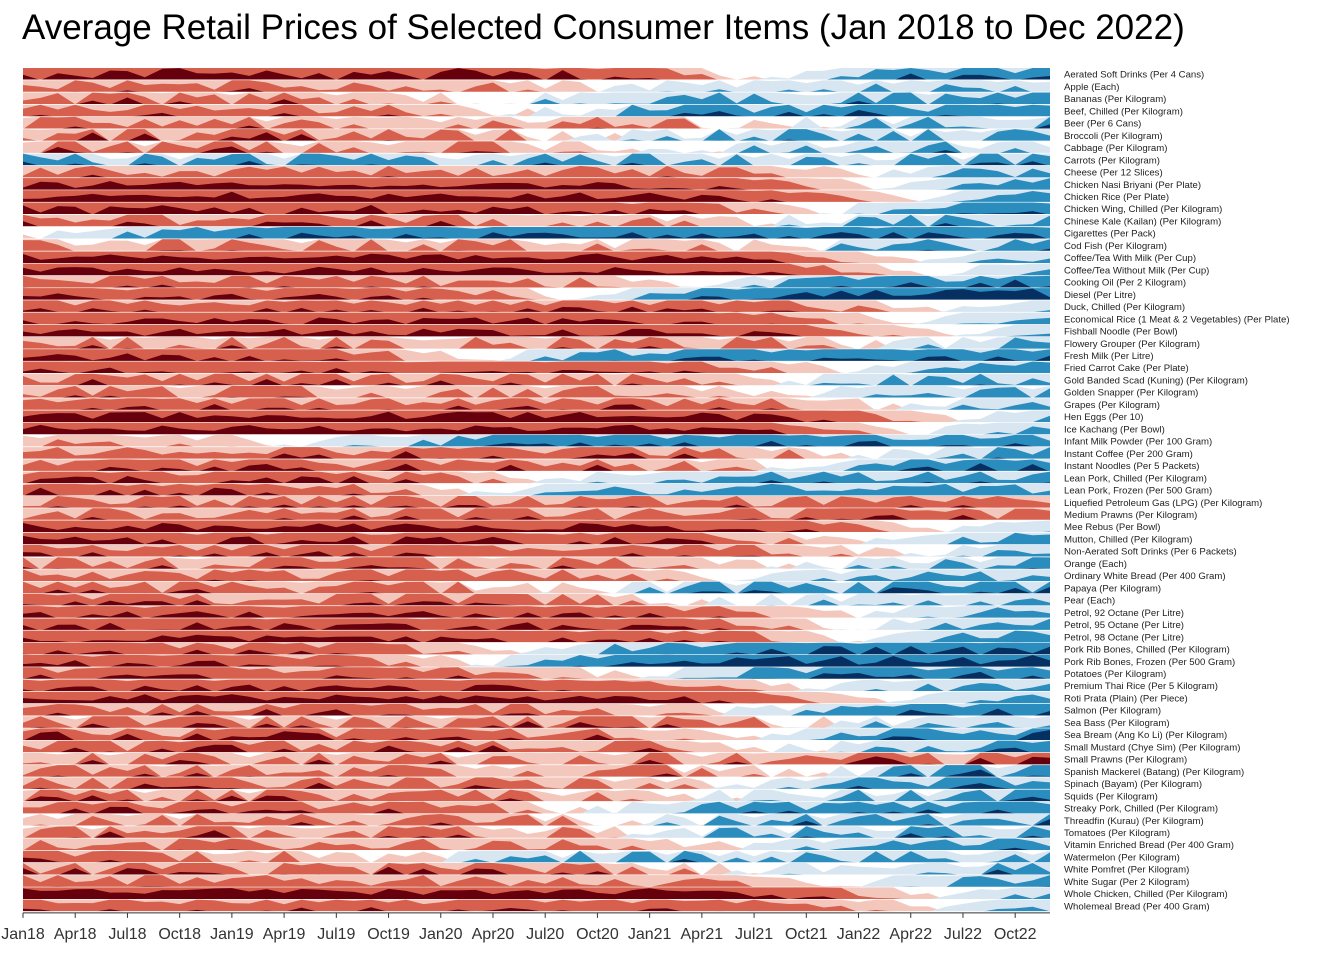  Describe the element at coordinates (23, 934) in the screenshot. I see `x-tick-label: Jan18` at that location.